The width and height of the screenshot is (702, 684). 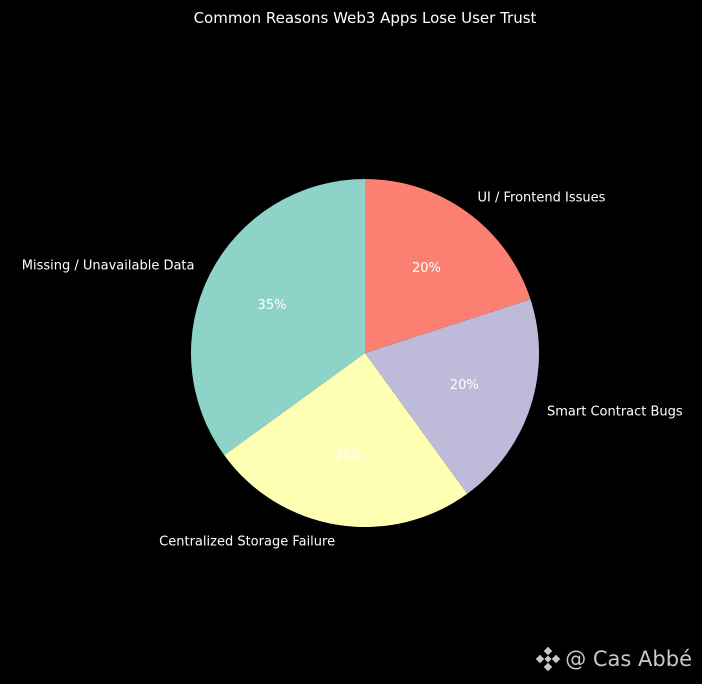 What do you see at coordinates (346, 440) in the screenshot?
I see `pie-slice-centralized-storage-failure` at bounding box center [346, 440].